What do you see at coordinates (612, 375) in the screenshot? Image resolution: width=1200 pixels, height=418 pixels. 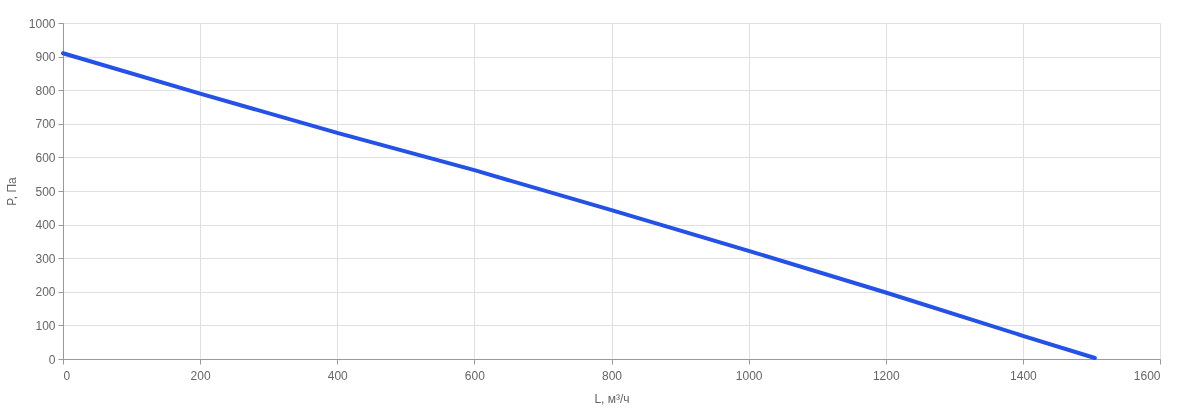 I see `x-tick-label: 800` at bounding box center [612, 375].